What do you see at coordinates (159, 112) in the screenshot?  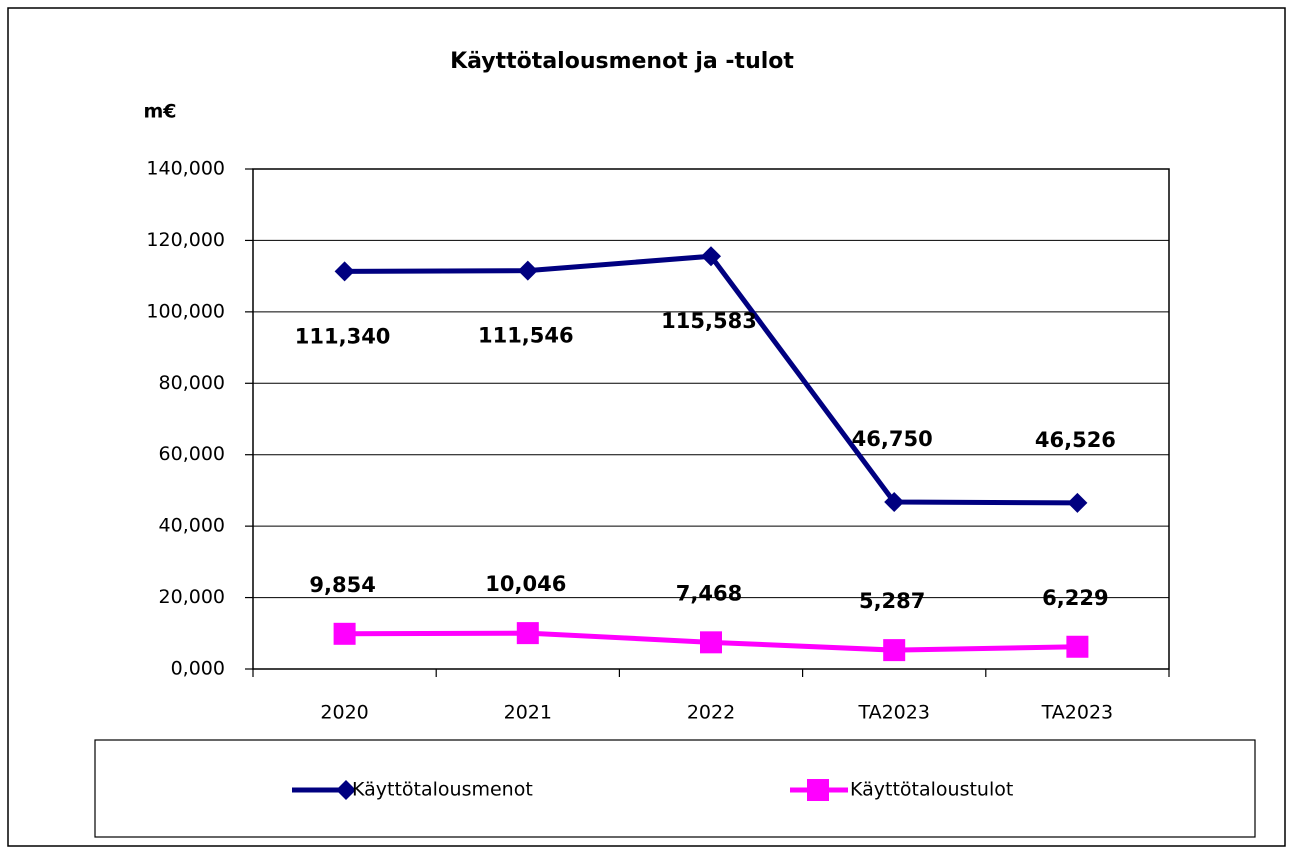 I see `y-axis-label: m€` at bounding box center [159, 112].